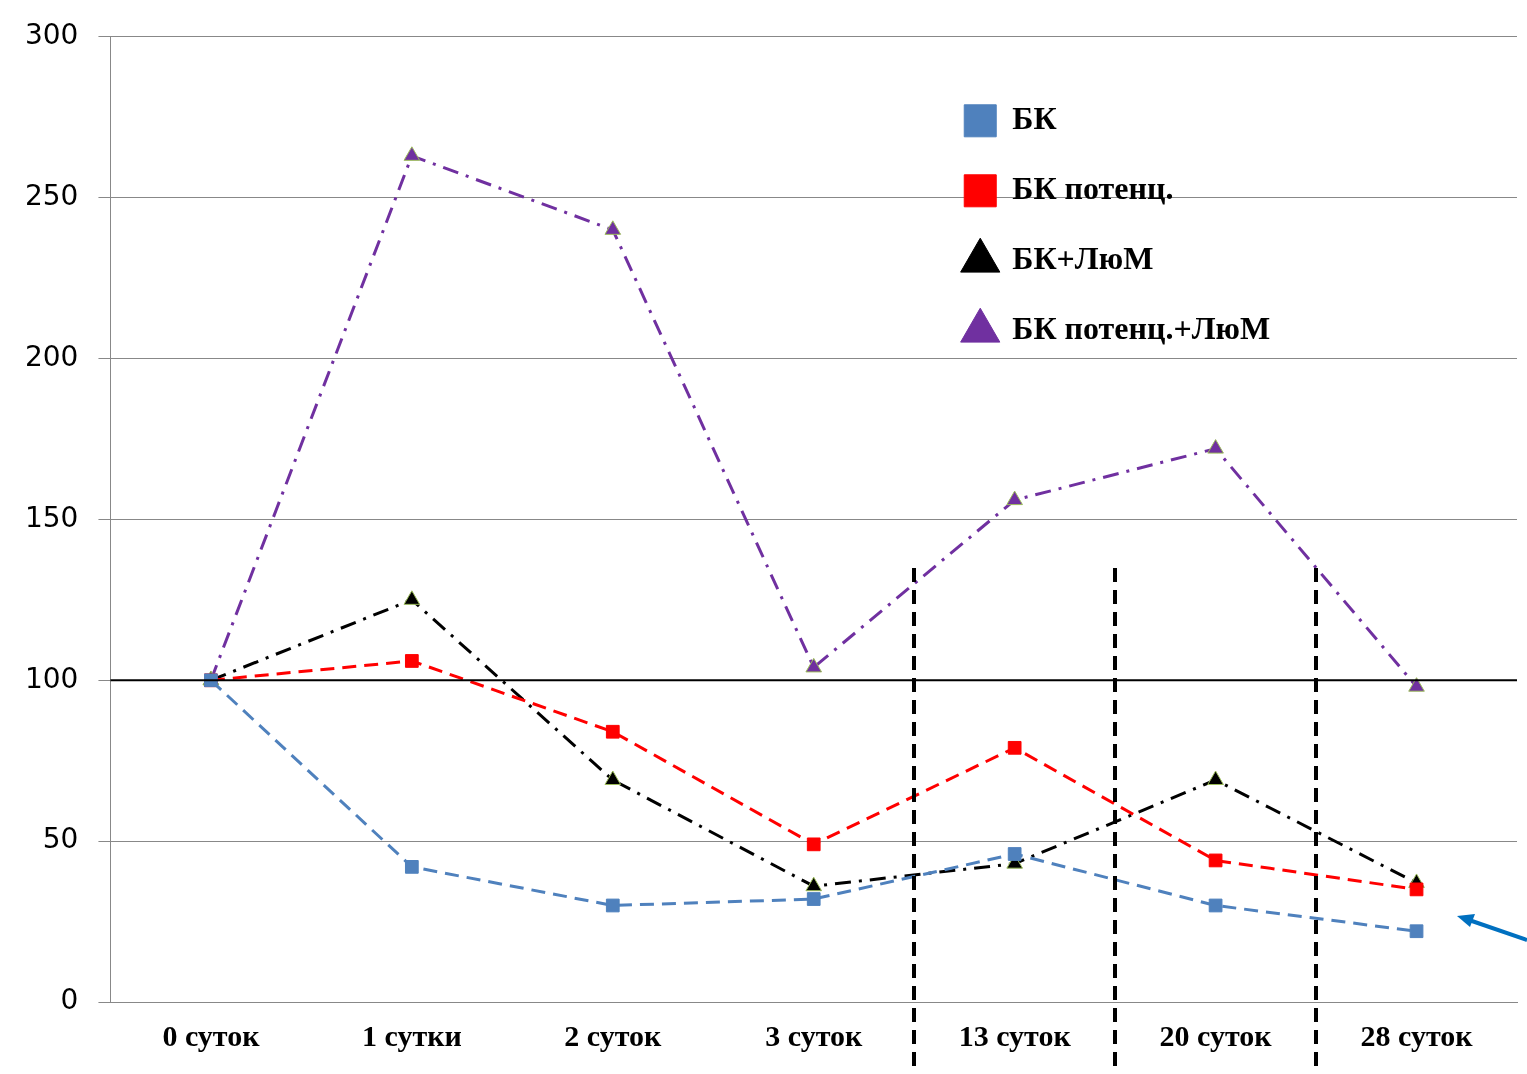 The width and height of the screenshot is (1527, 1074). I want to click on y-tick-label: 0, so click(69, 1000).